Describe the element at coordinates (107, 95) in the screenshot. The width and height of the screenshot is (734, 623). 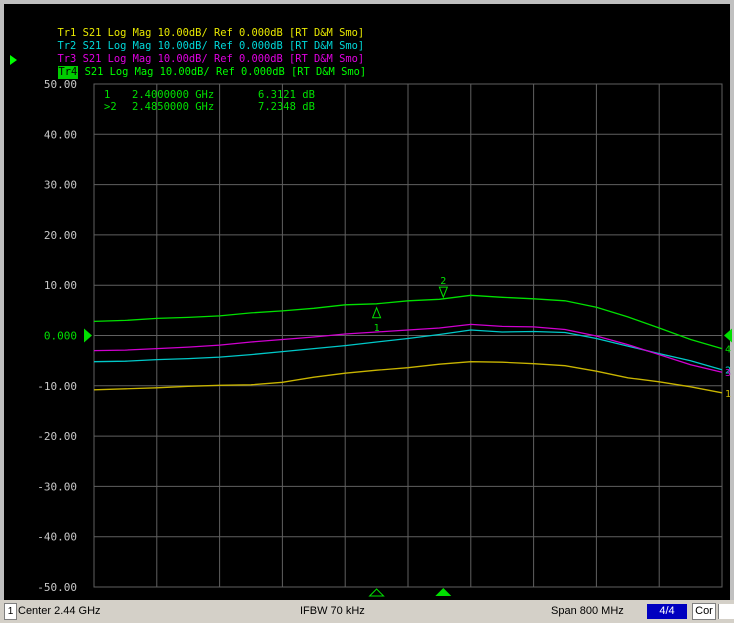
I see `marker-readout-label: 1` at that location.